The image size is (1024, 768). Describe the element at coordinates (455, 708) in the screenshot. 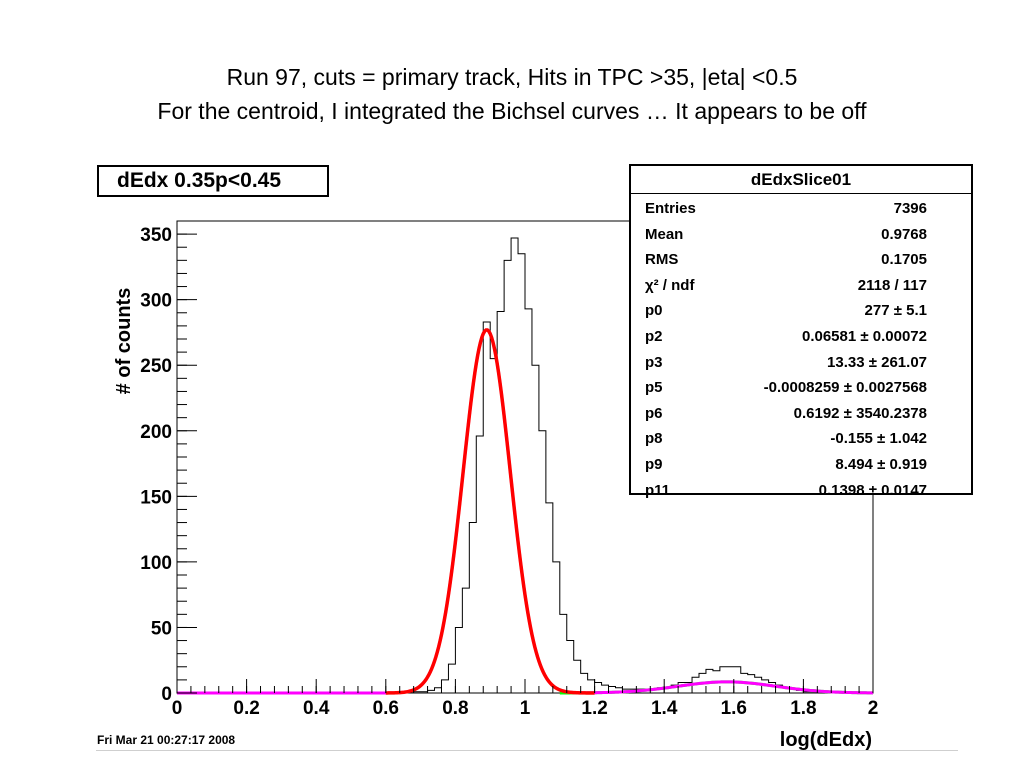

I see `x-tick-label: 0.8` at that location.